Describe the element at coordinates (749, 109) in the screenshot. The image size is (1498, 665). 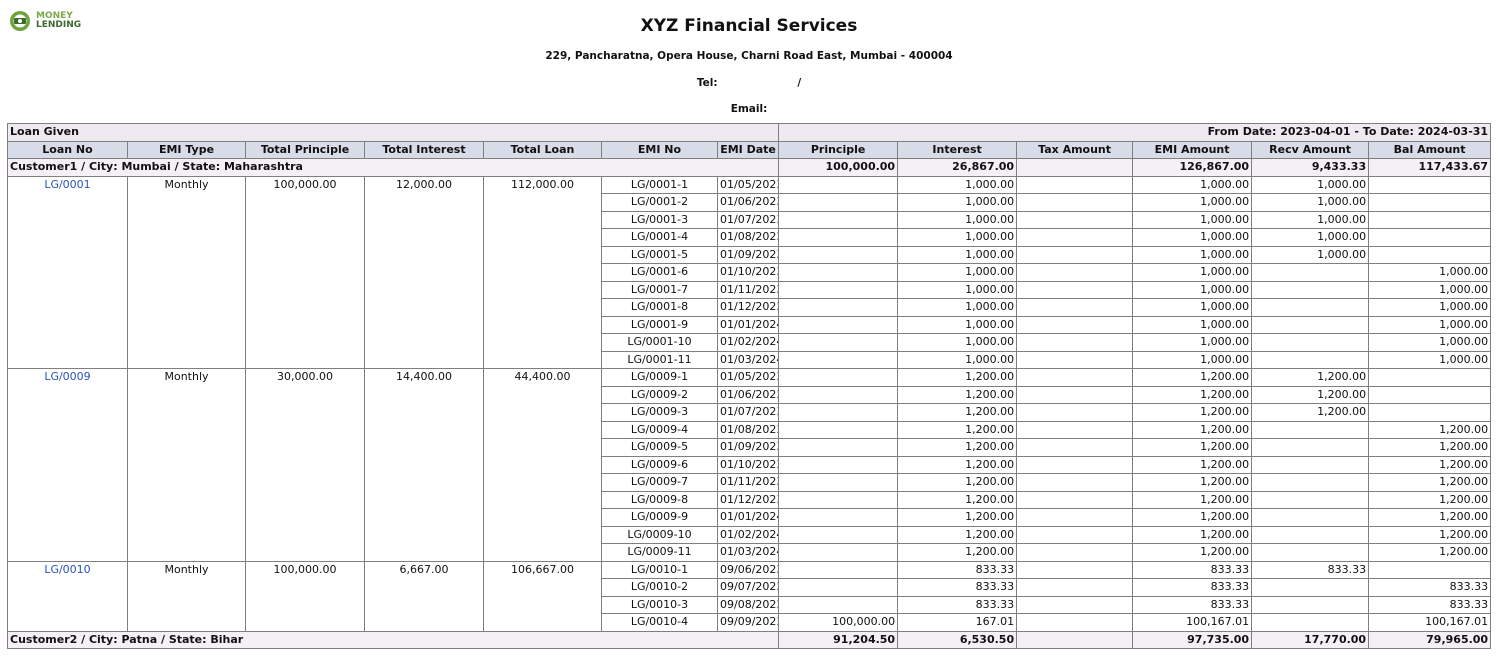
I see `company-email: Email:` at that location.